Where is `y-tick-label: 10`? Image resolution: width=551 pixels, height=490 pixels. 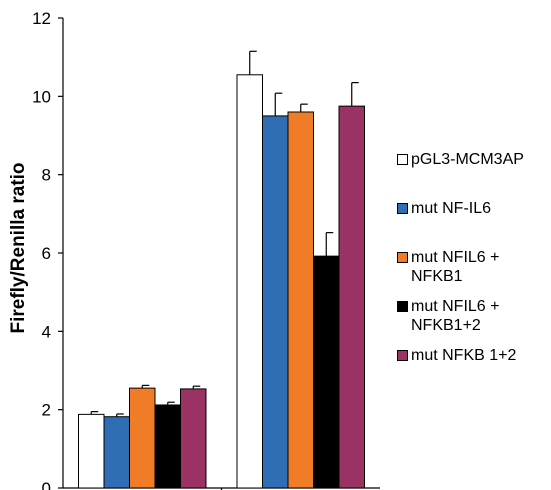
y-tick-label: 10 is located at coordinates (41, 96).